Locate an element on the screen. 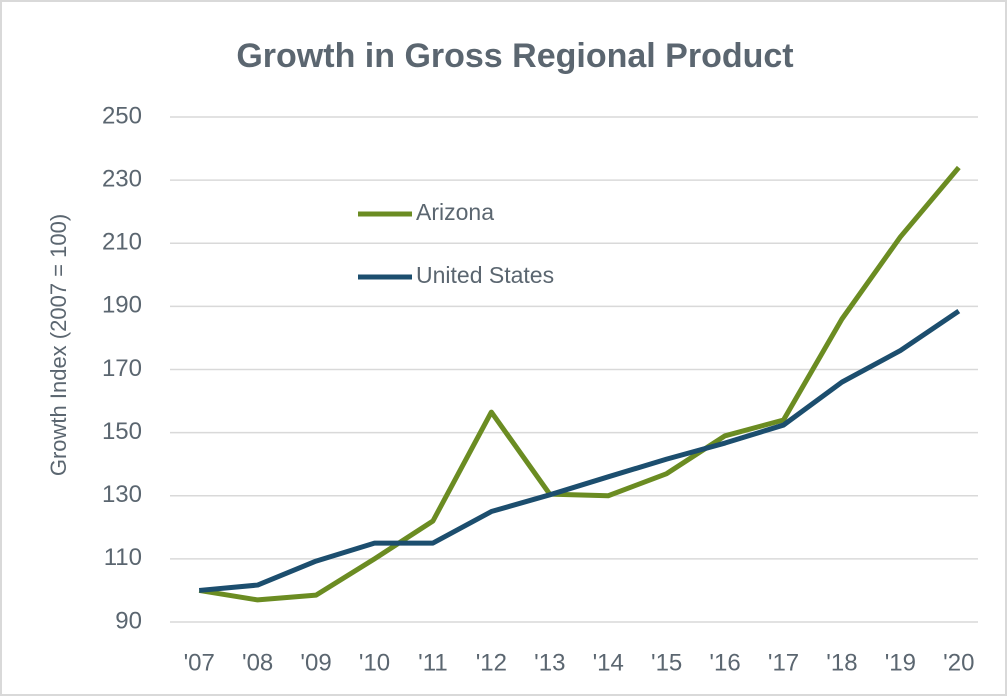  y-tick-label: 170 is located at coordinates (122, 368).